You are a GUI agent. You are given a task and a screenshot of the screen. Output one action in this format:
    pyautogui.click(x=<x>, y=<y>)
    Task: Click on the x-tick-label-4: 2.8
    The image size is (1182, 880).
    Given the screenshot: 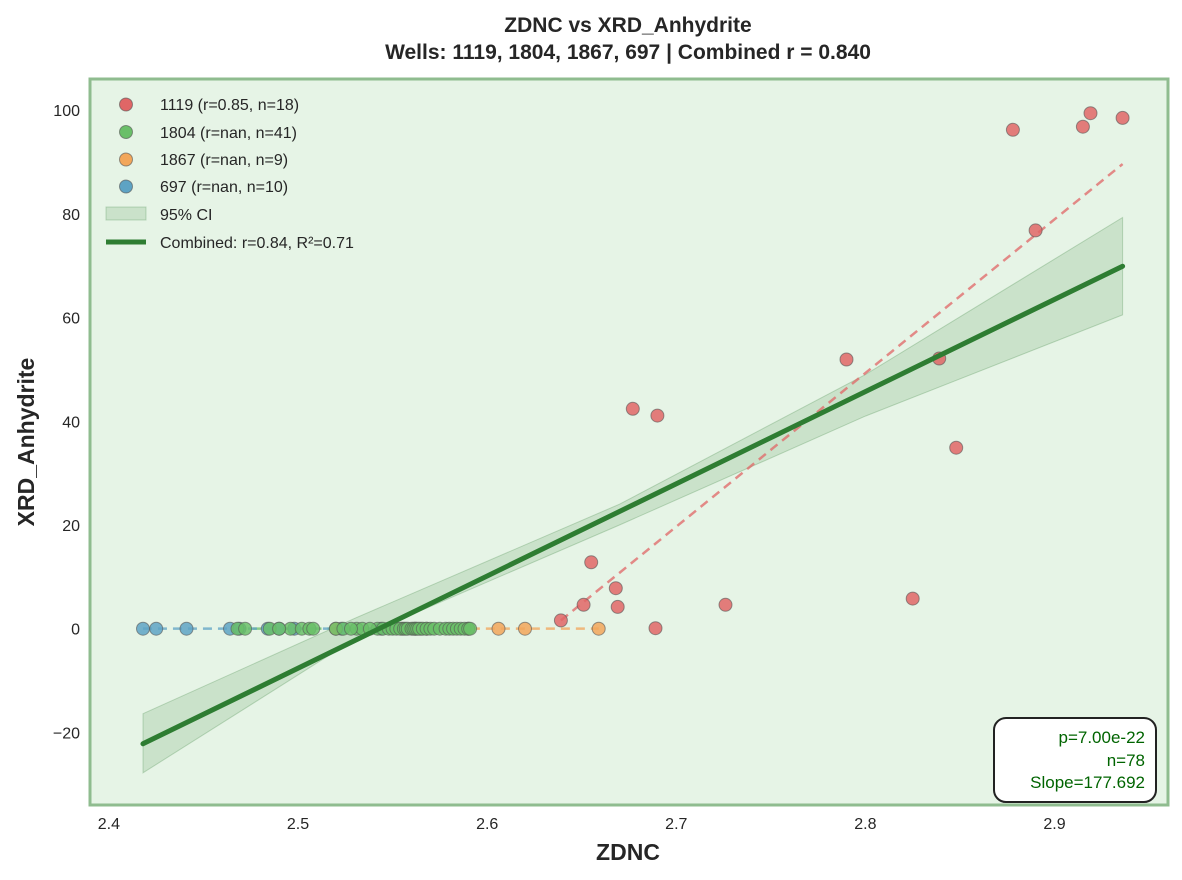 What is the action you would take?
    pyautogui.click(x=865, y=824)
    